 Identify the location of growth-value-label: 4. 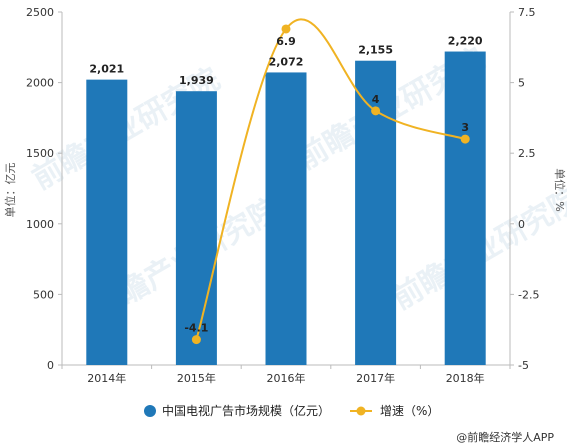
(376, 99).